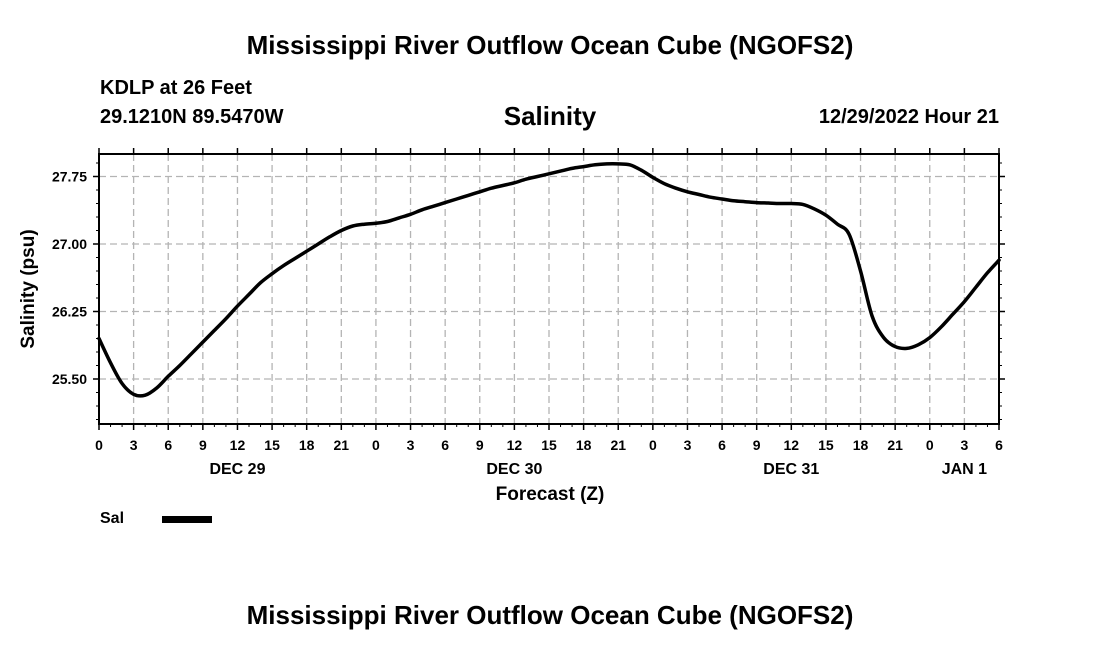 The height and width of the screenshot is (650, 1100). What do you see at coordinates (112, 518) in the screenshot?
I see `legend-label: Sal` at bounding box center [112, 518].